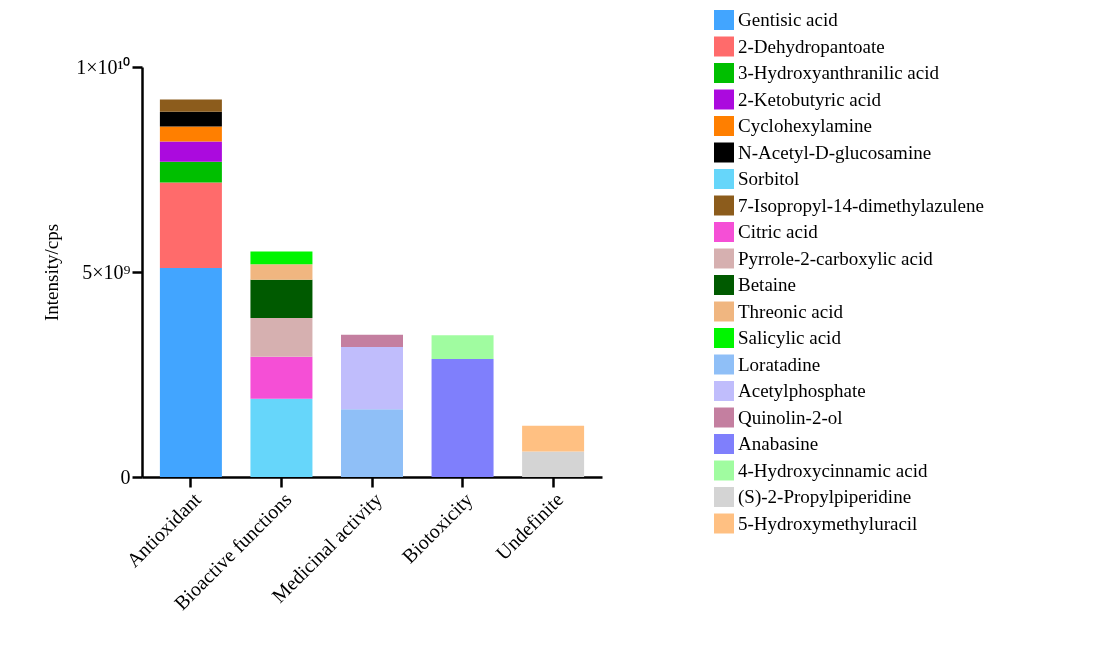 The height and width of the screenshot is (655, 1096). Describe the element at coordinates (861, 205) in the screenshot. I see `legend-label: 7-Isopropyl-14-dimethylazulene` at that location.